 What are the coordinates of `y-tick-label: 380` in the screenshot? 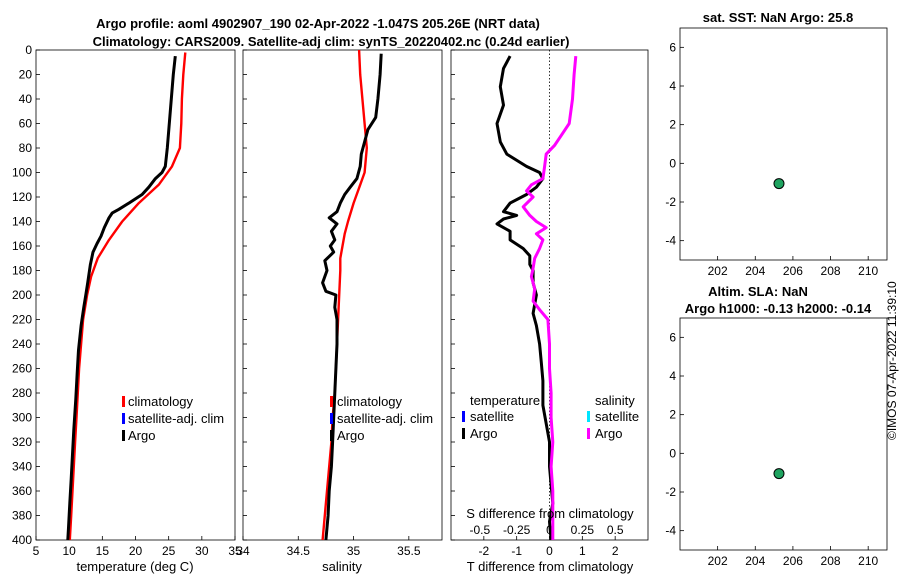 It's located at (22, 516).